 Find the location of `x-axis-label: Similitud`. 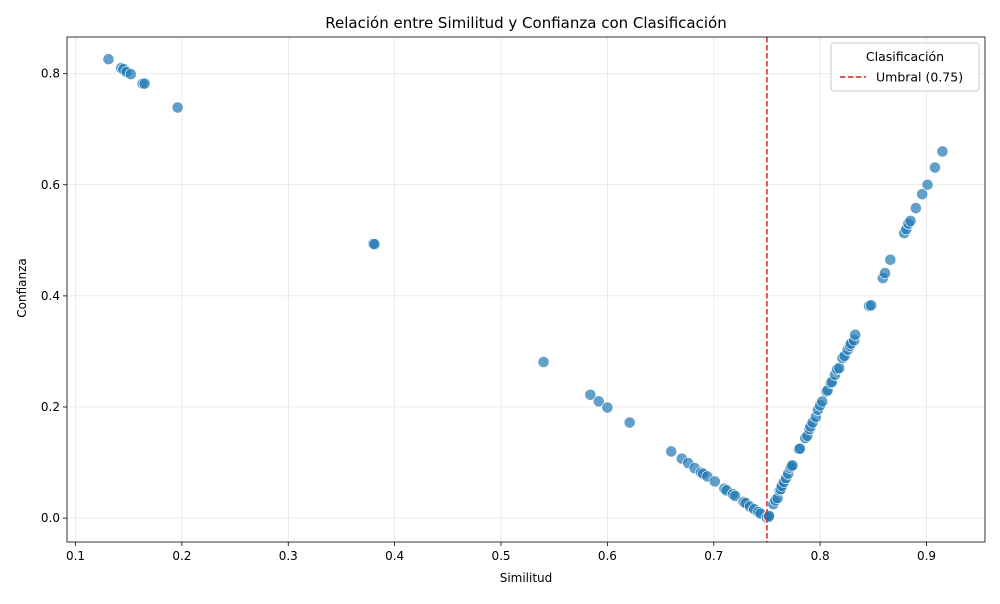

x-axis-label: Similitud is located at coordinates (526, 578).